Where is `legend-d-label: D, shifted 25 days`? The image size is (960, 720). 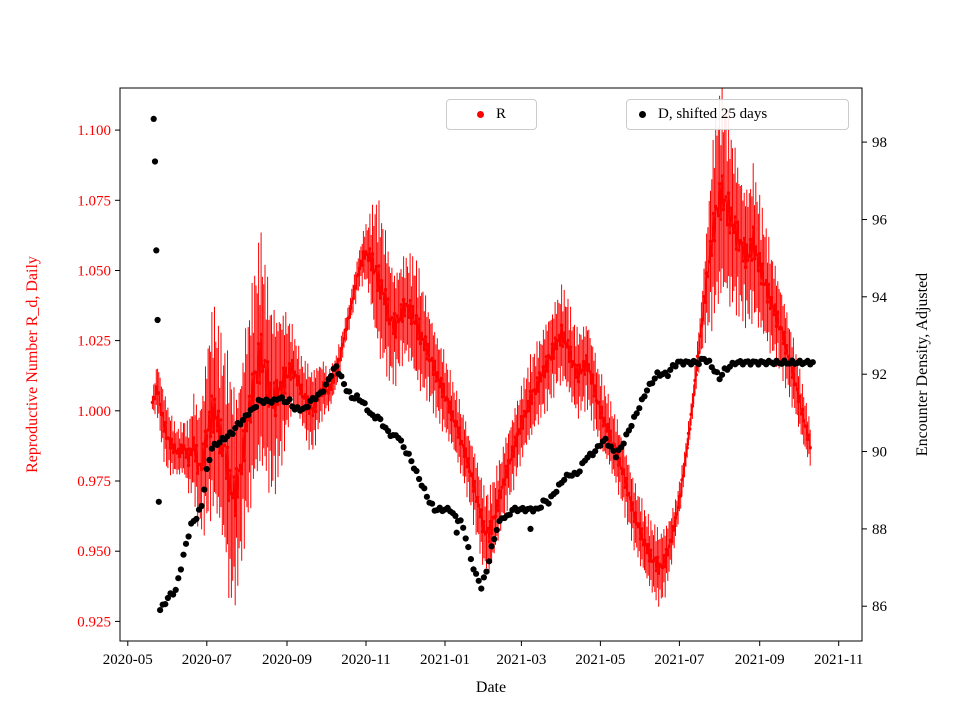 legend-d-label: D, shifted 25 days is located at coordinates (713, 114).